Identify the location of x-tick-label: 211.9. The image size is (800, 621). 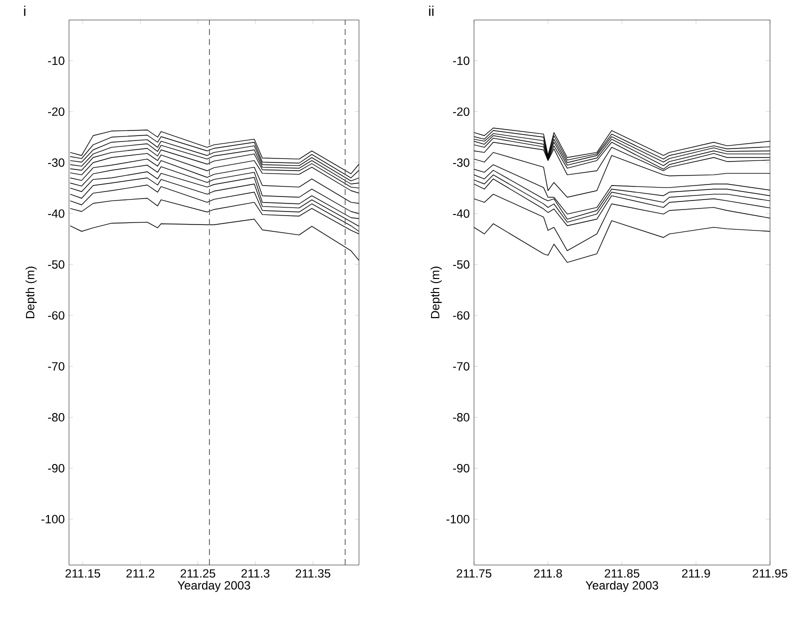
(696, 573).